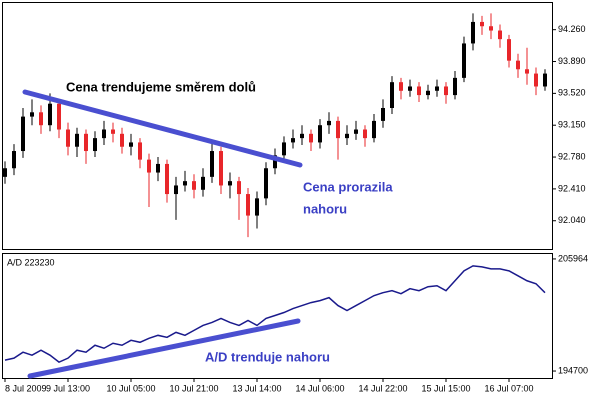  What do you see at coordinates (573, 258) in the screenshot?
I see `y-tick-label: 205964` at bounding box center [573, 258].